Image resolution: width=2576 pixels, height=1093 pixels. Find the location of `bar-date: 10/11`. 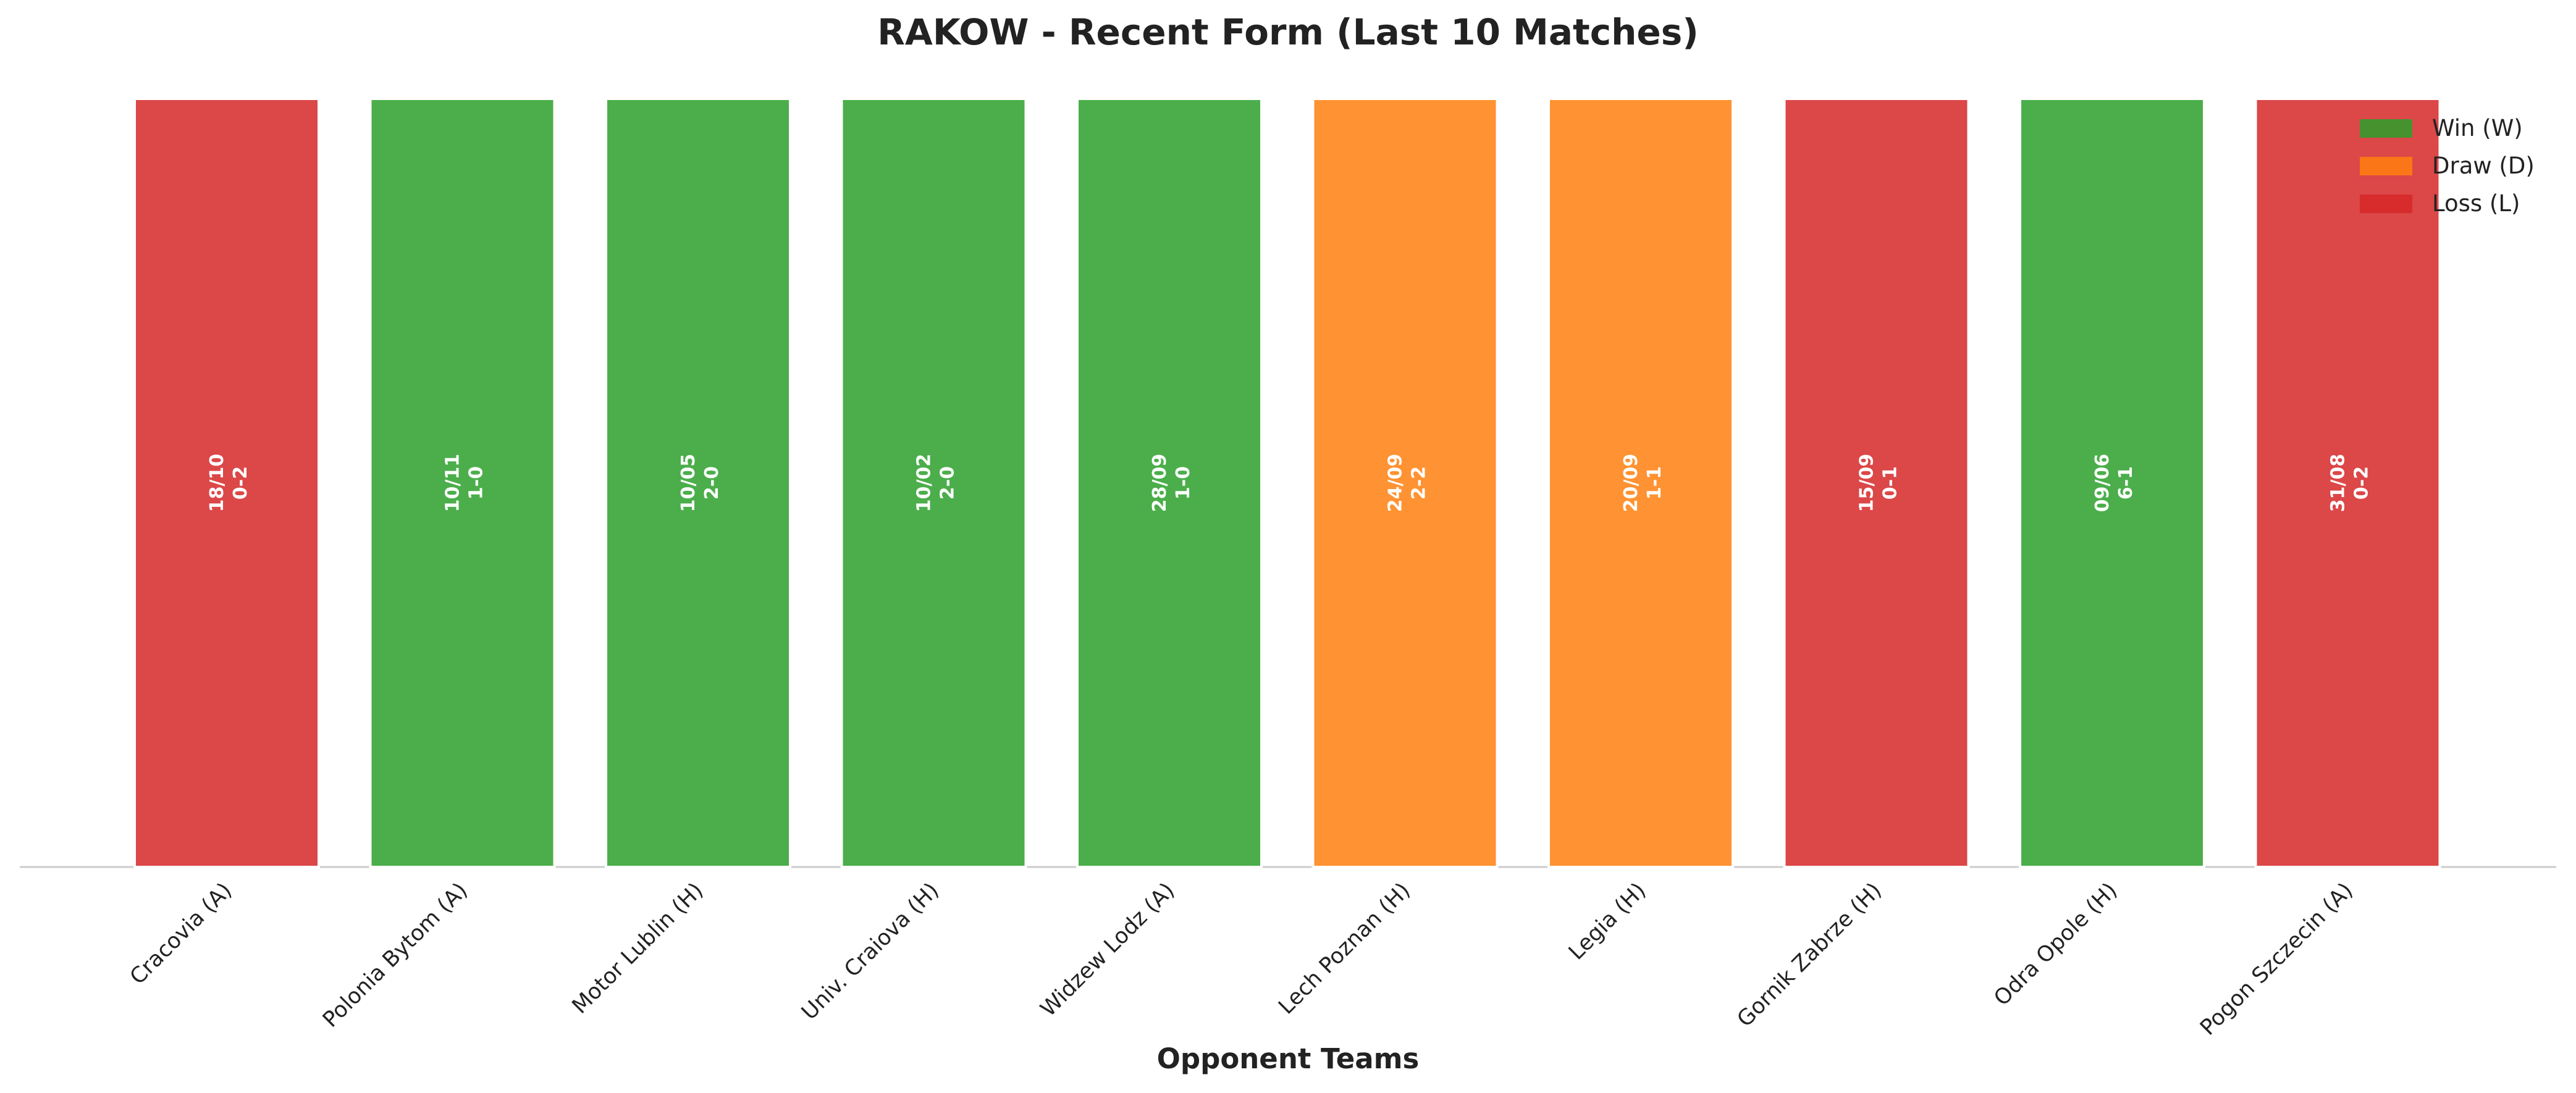

bar-date: 10/11 is located at coordinates (453, 483).